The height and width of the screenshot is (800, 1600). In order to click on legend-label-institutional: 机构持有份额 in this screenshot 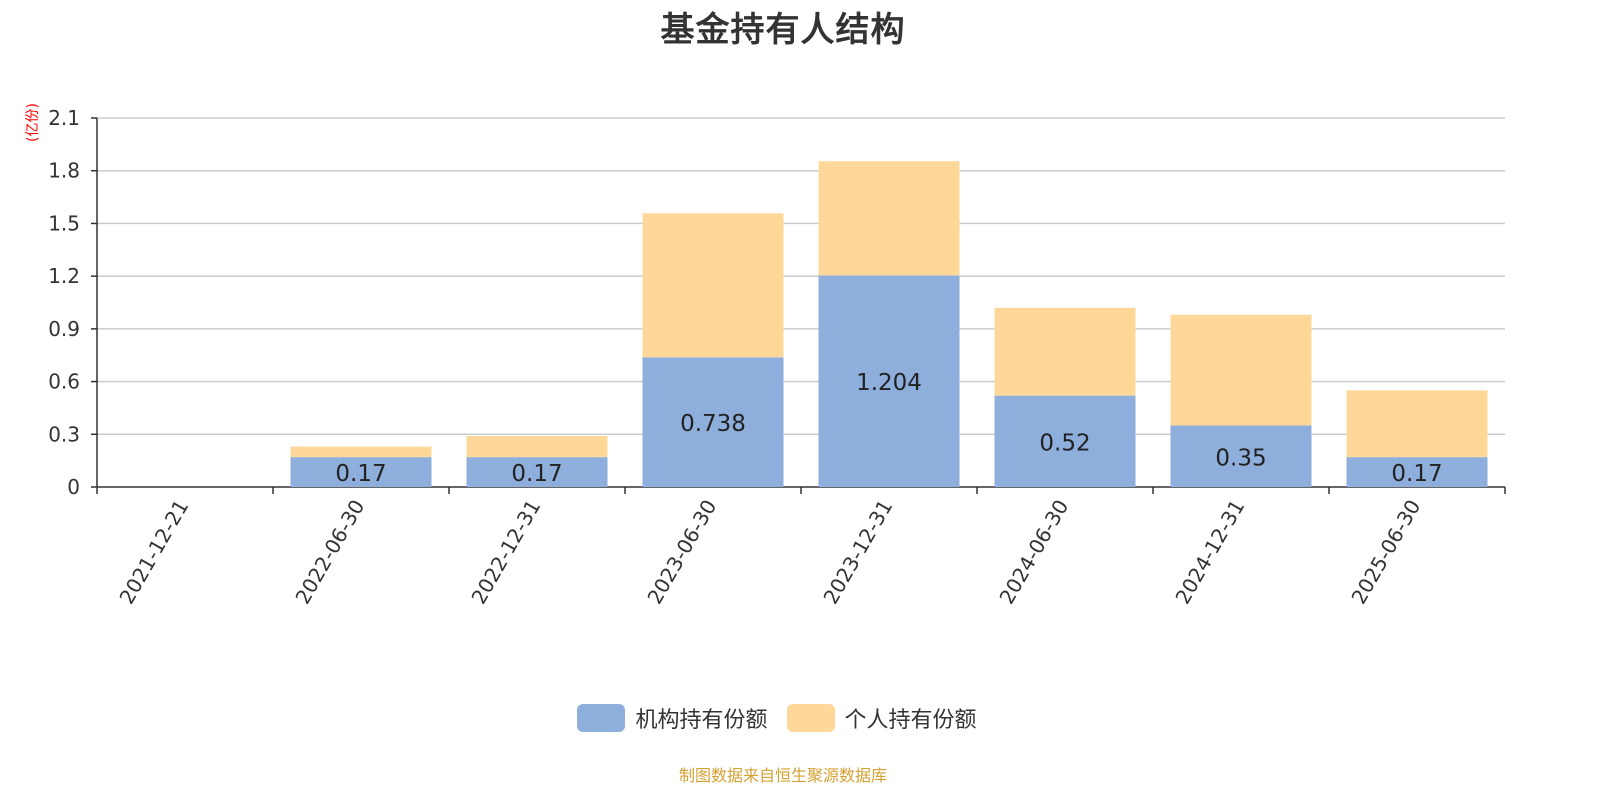, I will do `click(701, 720)`.